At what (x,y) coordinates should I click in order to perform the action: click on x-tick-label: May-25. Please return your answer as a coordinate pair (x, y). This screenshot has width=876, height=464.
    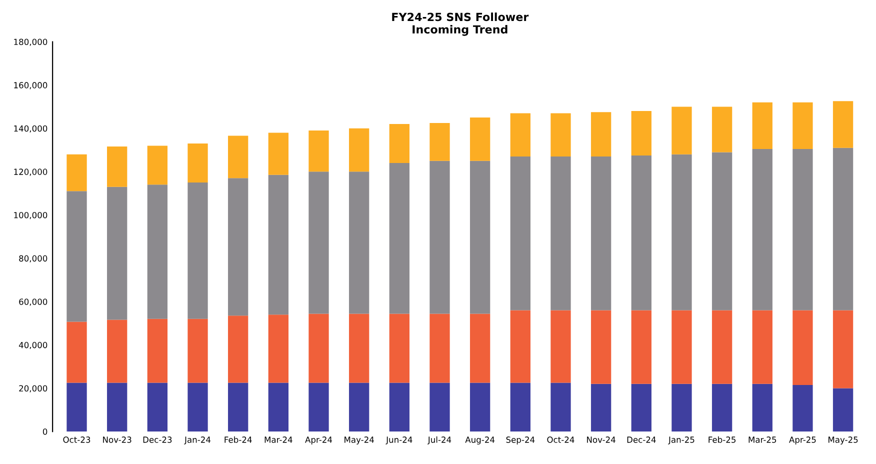
    Looking at the image, I should click on (843, 440).